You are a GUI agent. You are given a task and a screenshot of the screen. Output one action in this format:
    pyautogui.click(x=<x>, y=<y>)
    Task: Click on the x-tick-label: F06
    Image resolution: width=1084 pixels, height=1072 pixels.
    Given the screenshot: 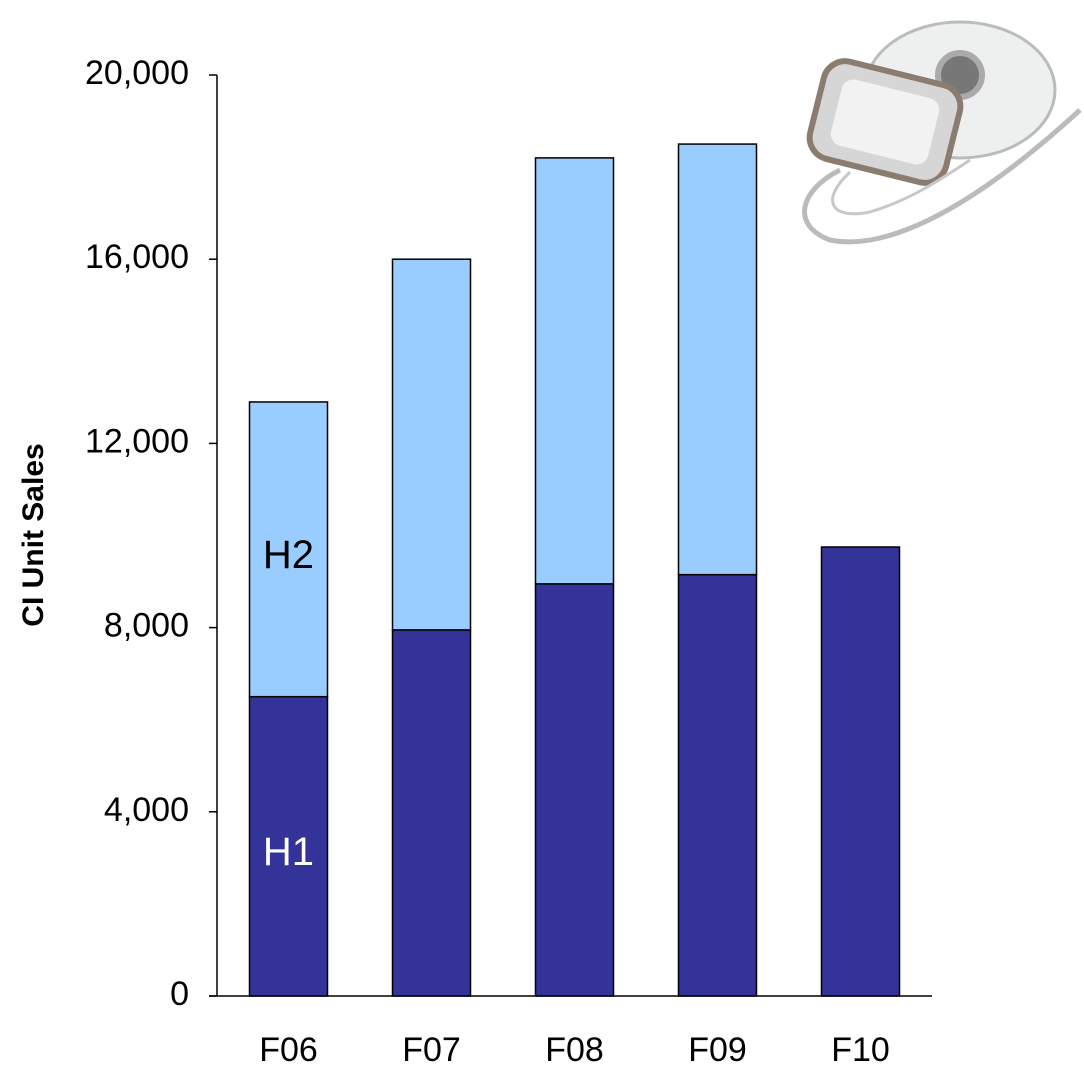 What is the action you would take?
    pyautogui.click(x=288, y=1050)
    